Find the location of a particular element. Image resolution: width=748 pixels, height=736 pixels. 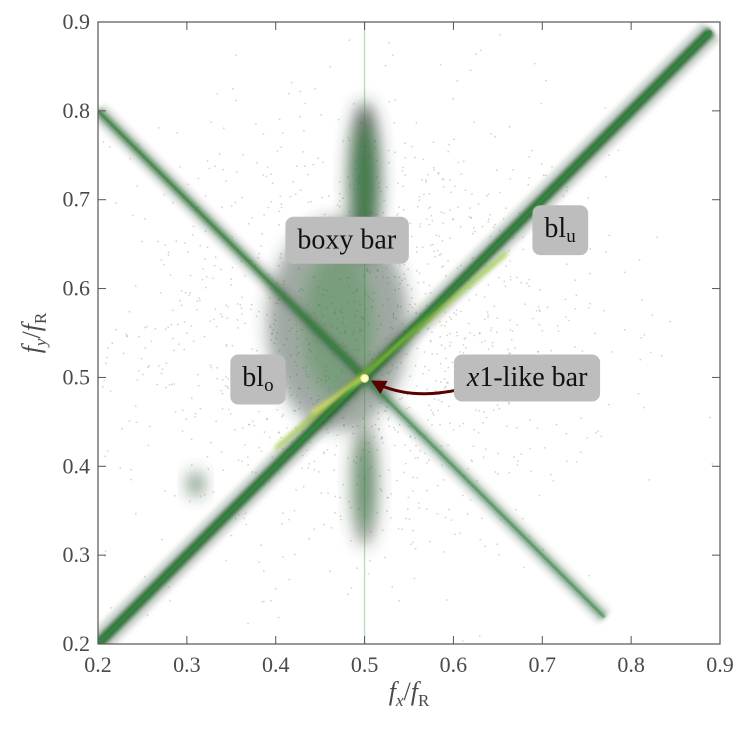

annotation-2: blo is located at coordinates (258, 379).